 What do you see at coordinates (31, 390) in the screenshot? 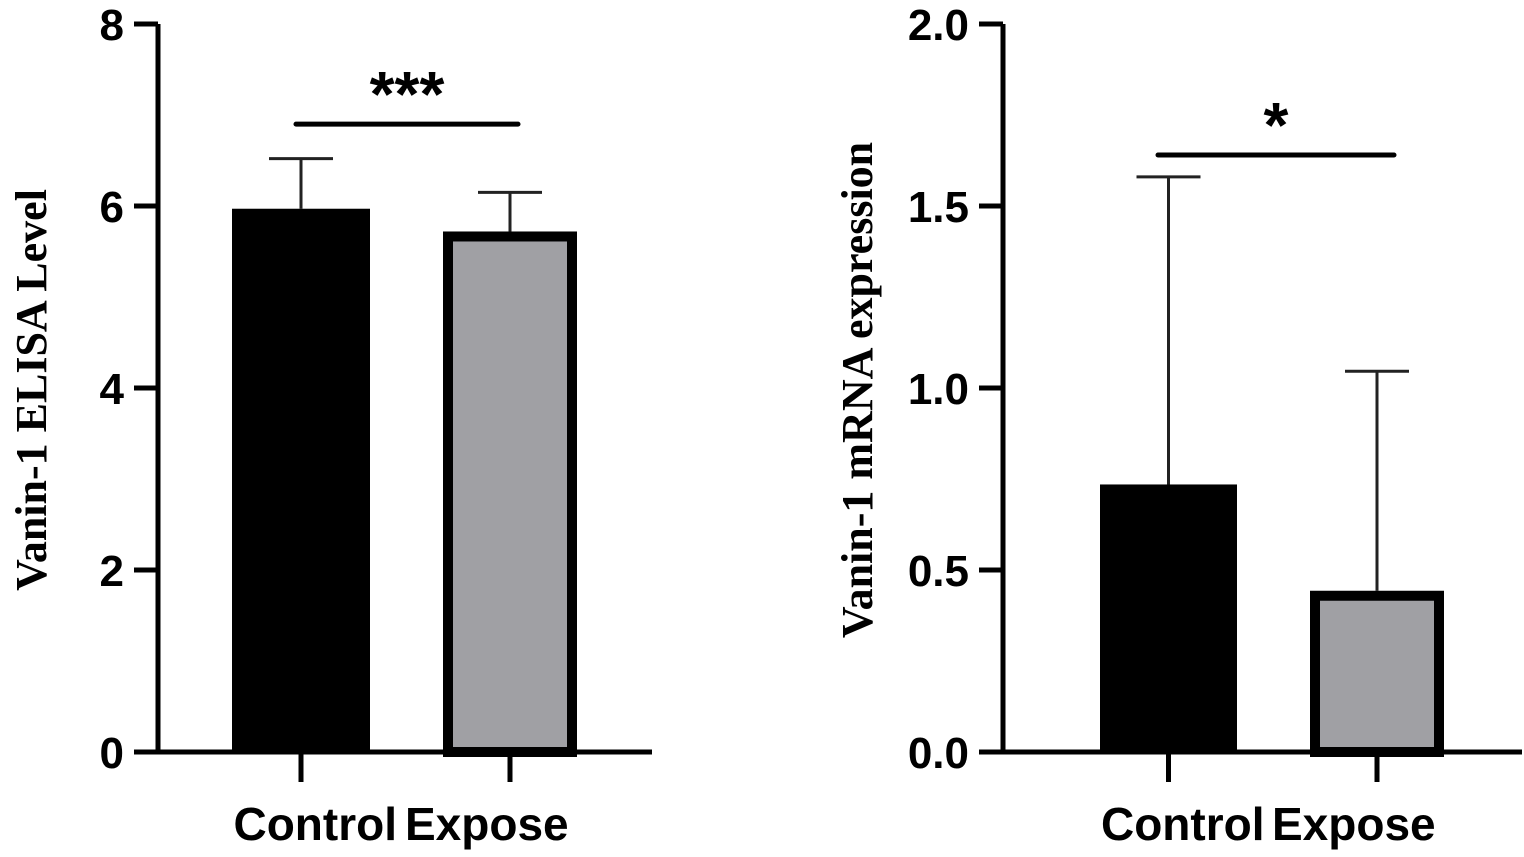
I see `y-axis-label: Vanin-1 ELISA Level` at bounding box center [31, 390].